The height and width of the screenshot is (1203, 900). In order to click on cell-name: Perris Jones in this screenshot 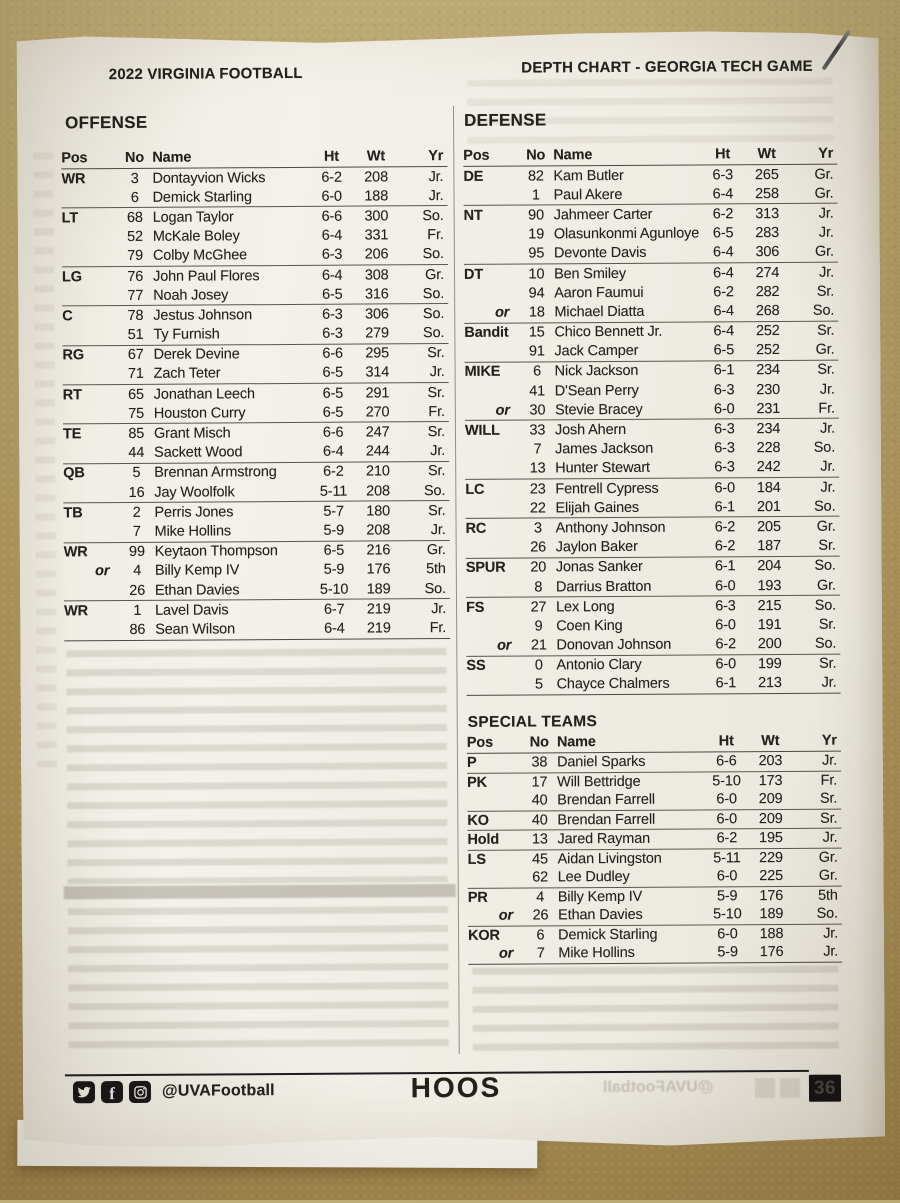, I will do `click(232, 512)`.